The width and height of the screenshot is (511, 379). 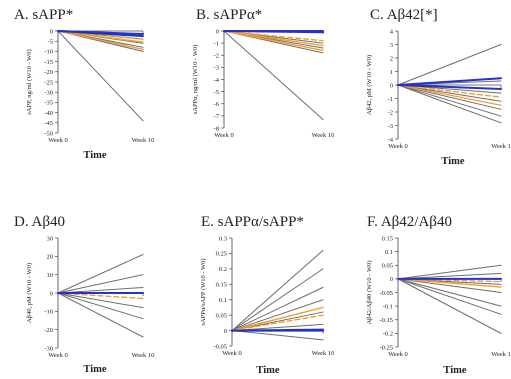 I want to click on panel-b-label: B., so click(x=203, y=15).